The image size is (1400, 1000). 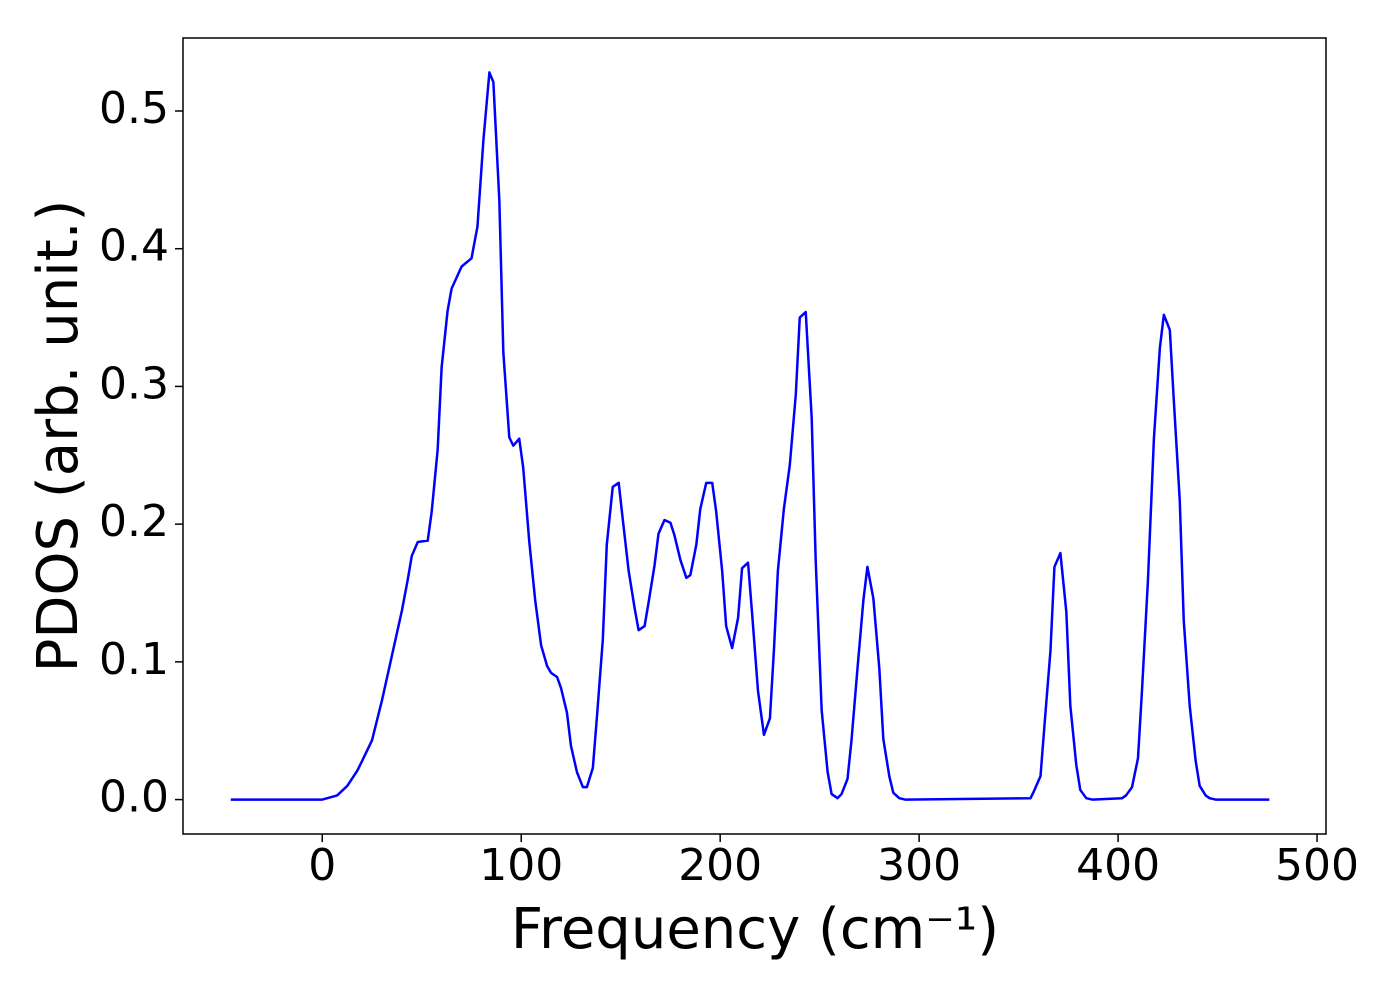 What do you see at coordinates (322, 865) in the screenshot?
I see `x-tick-label: 0` at bounding box center [322, 865].